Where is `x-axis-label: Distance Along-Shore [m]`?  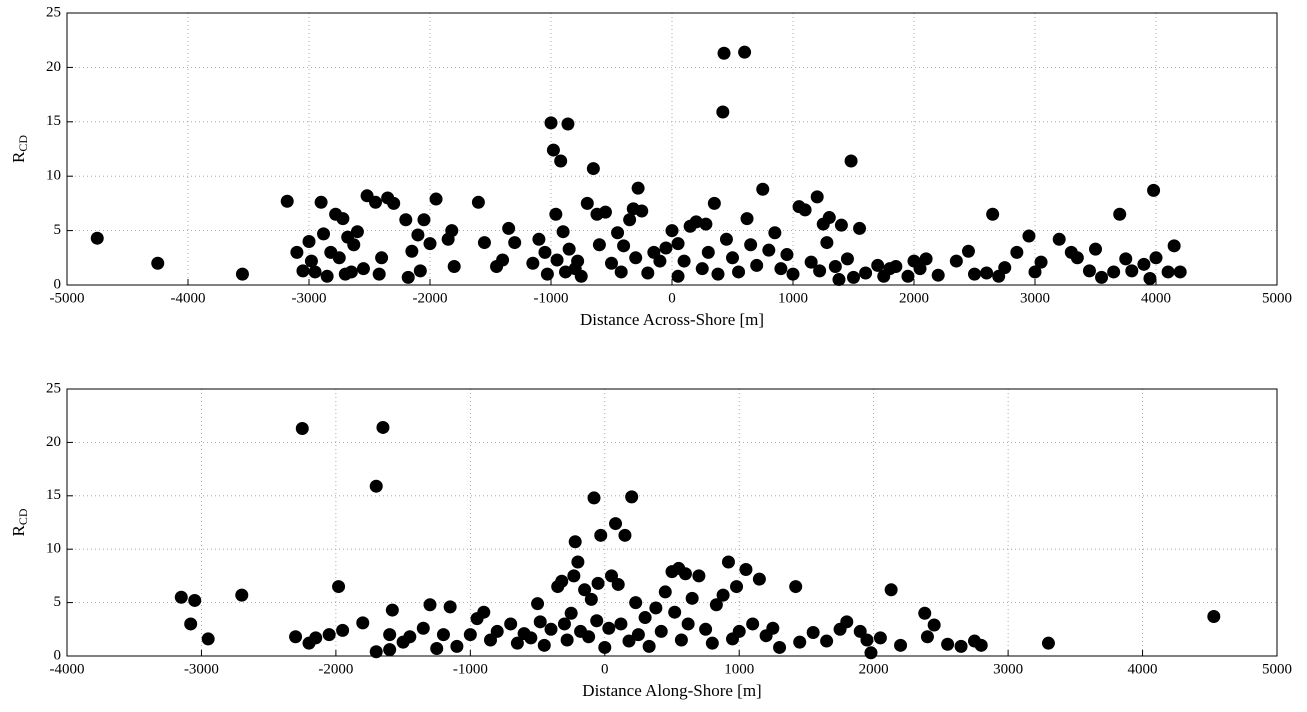
x-axis-label: Distance Along-Shore [m] is located at coordinates (671, 690).